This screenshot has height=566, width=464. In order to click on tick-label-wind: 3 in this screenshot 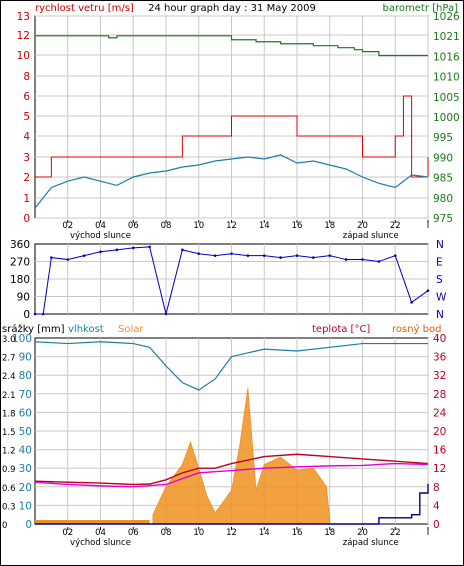, I will do `click(26, 158)`.